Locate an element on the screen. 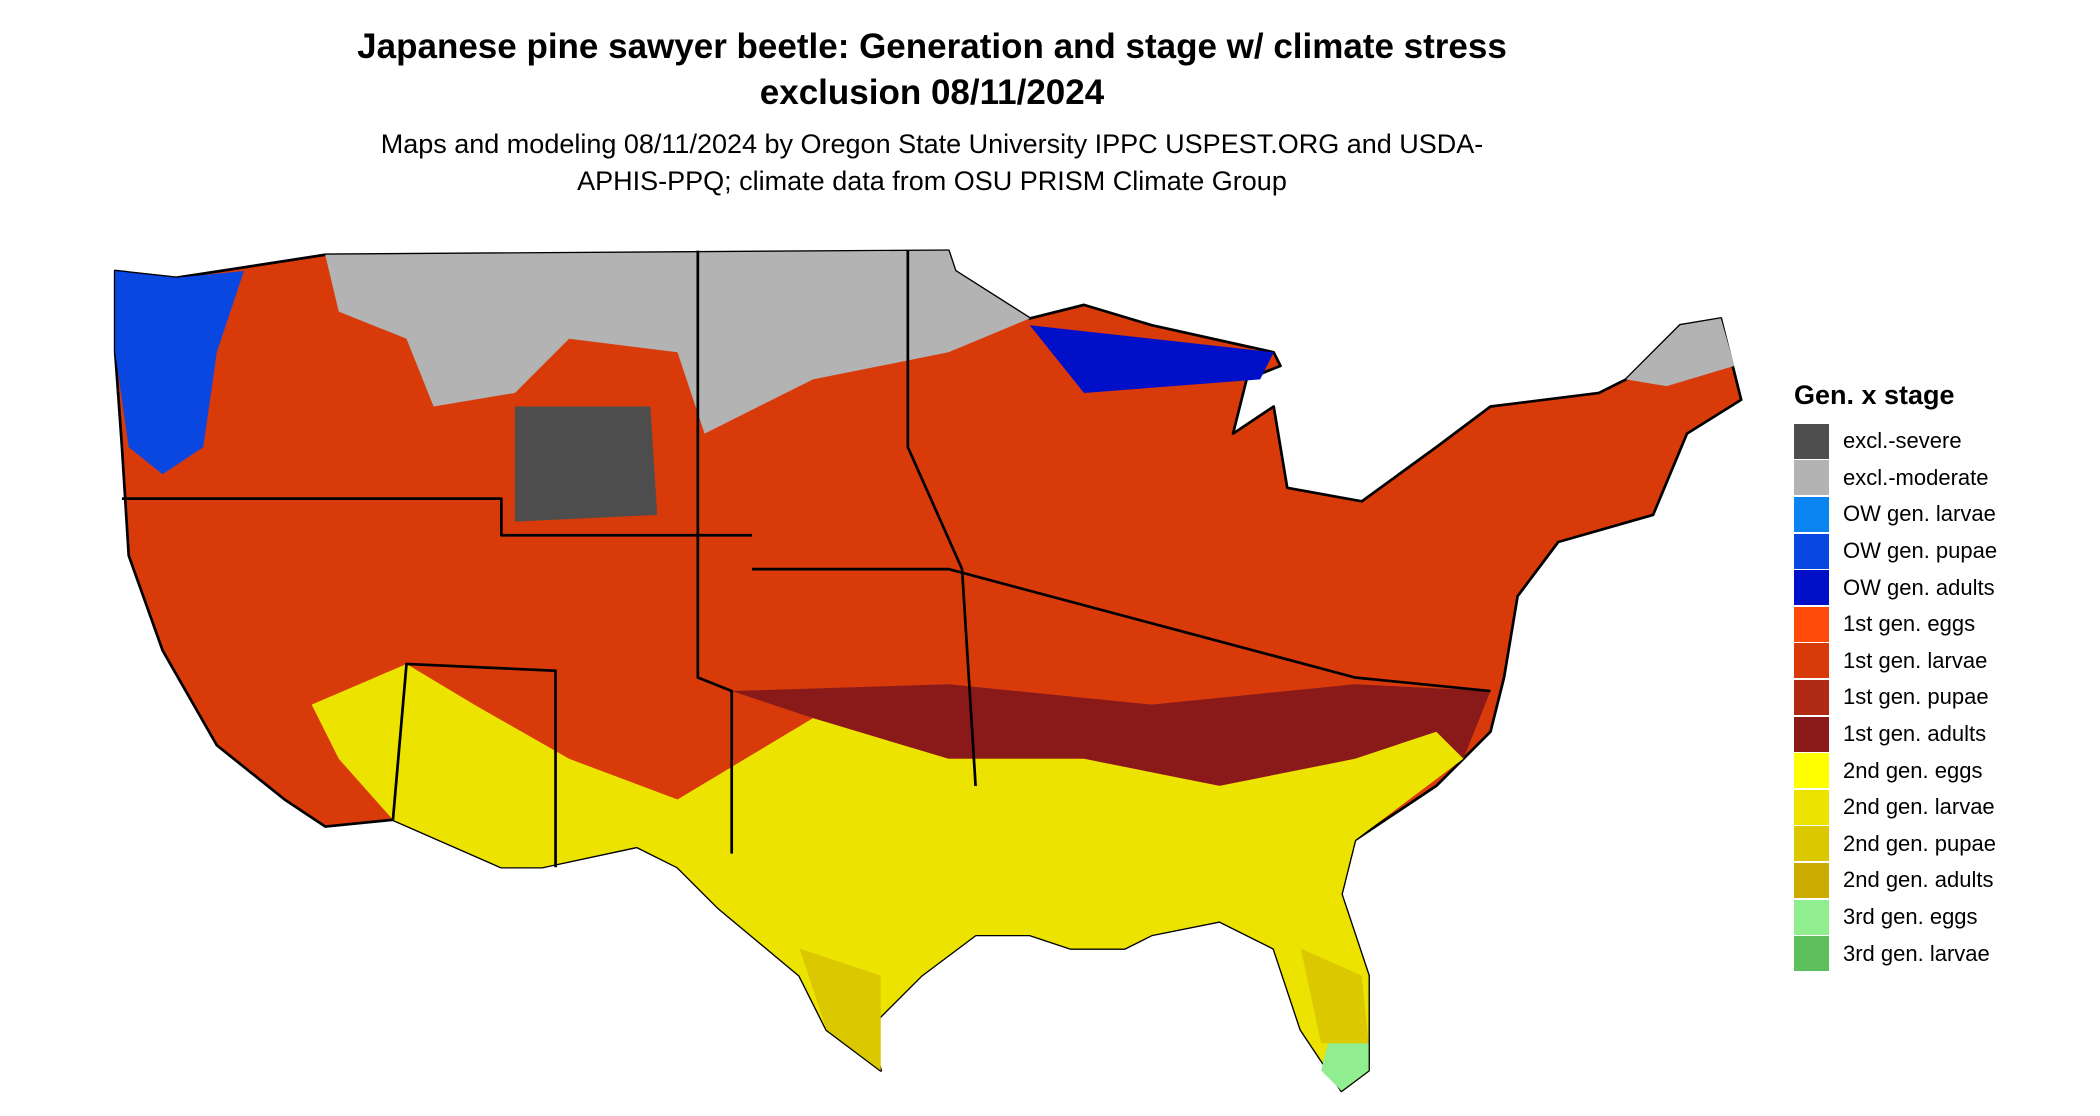 Image resolution: width=2100 pixels, height=1116 pixels. legend-label: 3rd gen. larvae is located at coordinates (1916, 953).